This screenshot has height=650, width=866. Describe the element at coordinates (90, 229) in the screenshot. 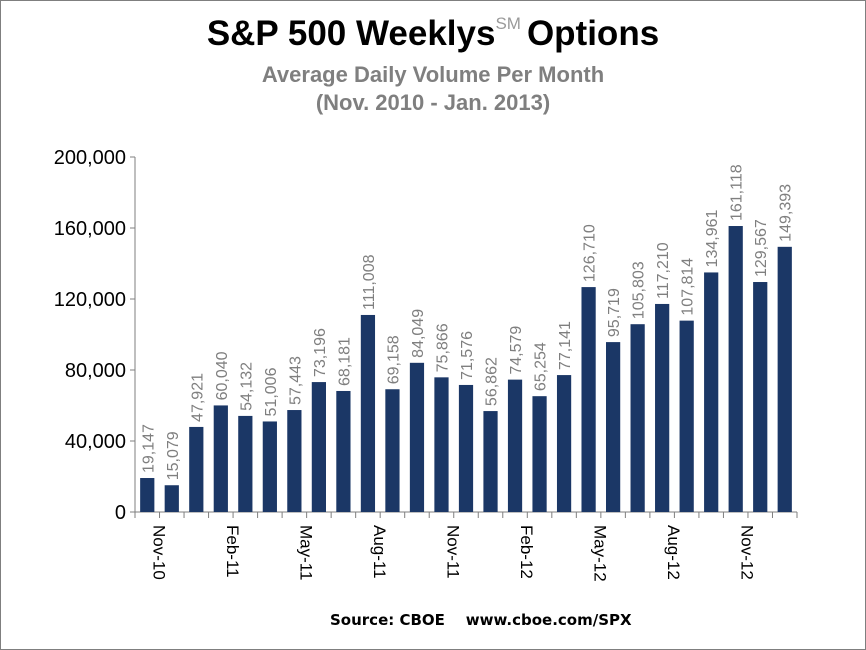

I see `y-tick-label: 160,000` at that location.